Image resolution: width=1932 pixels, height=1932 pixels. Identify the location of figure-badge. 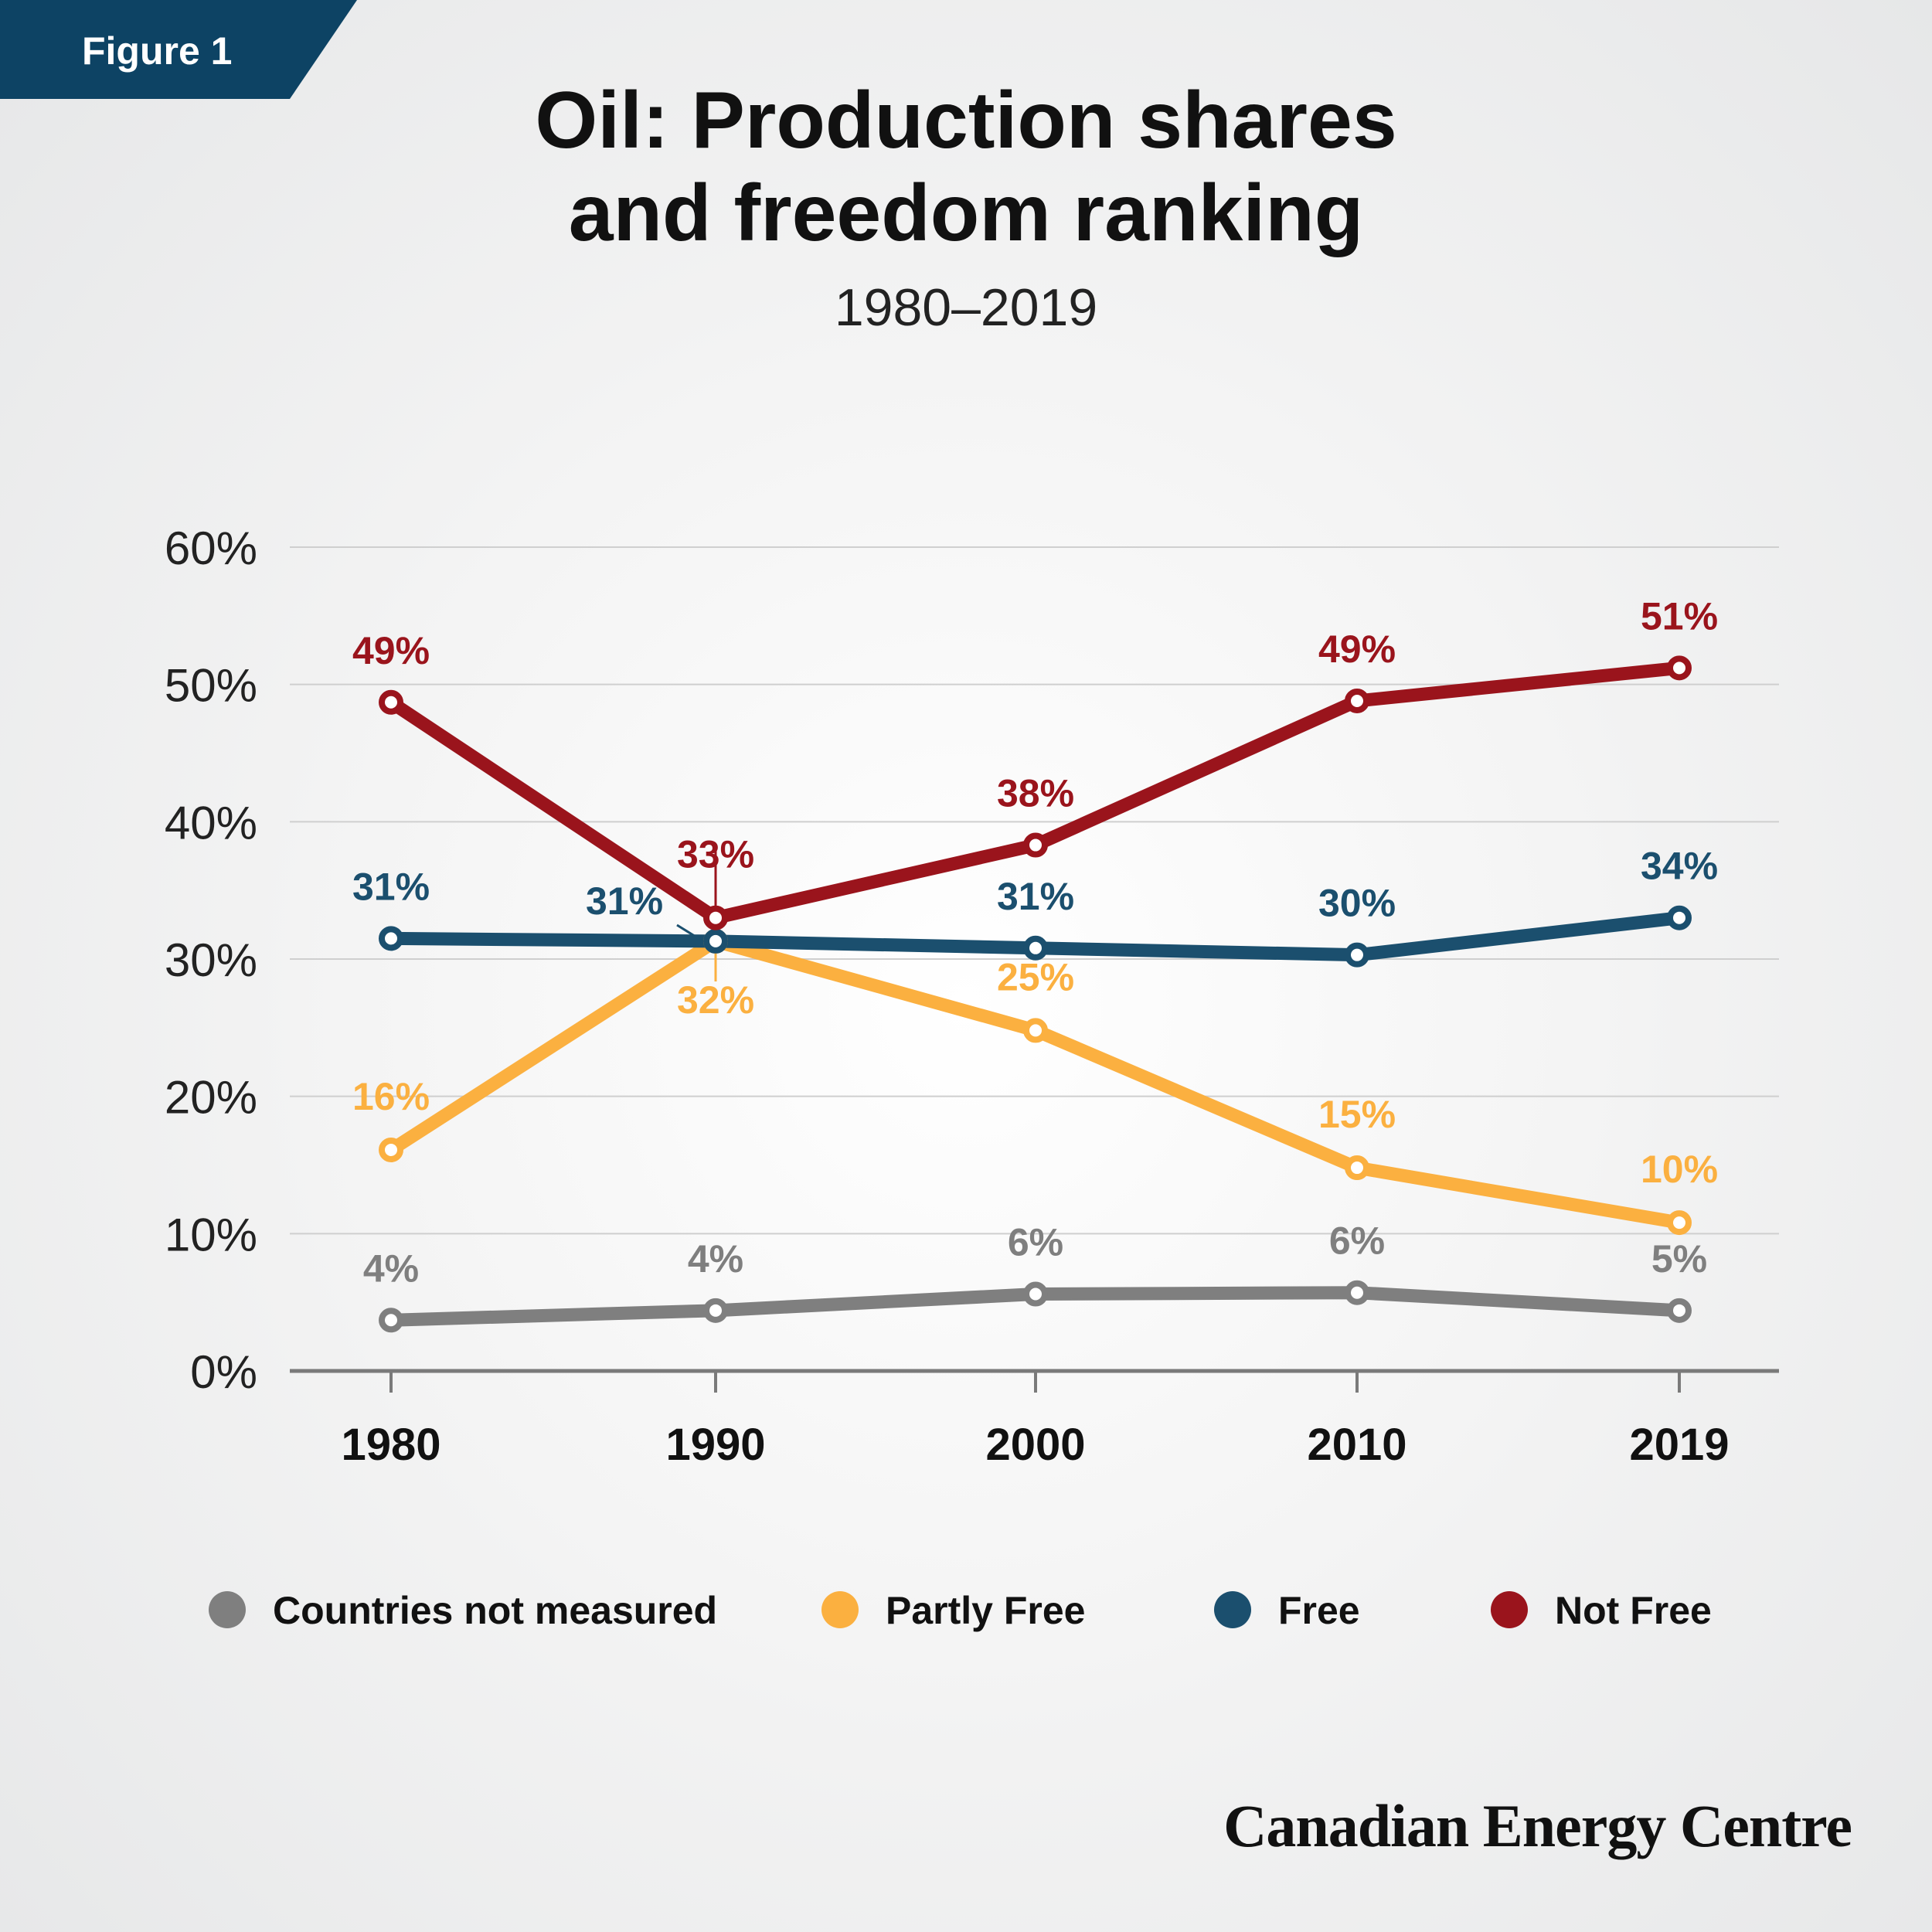
(178, 50).